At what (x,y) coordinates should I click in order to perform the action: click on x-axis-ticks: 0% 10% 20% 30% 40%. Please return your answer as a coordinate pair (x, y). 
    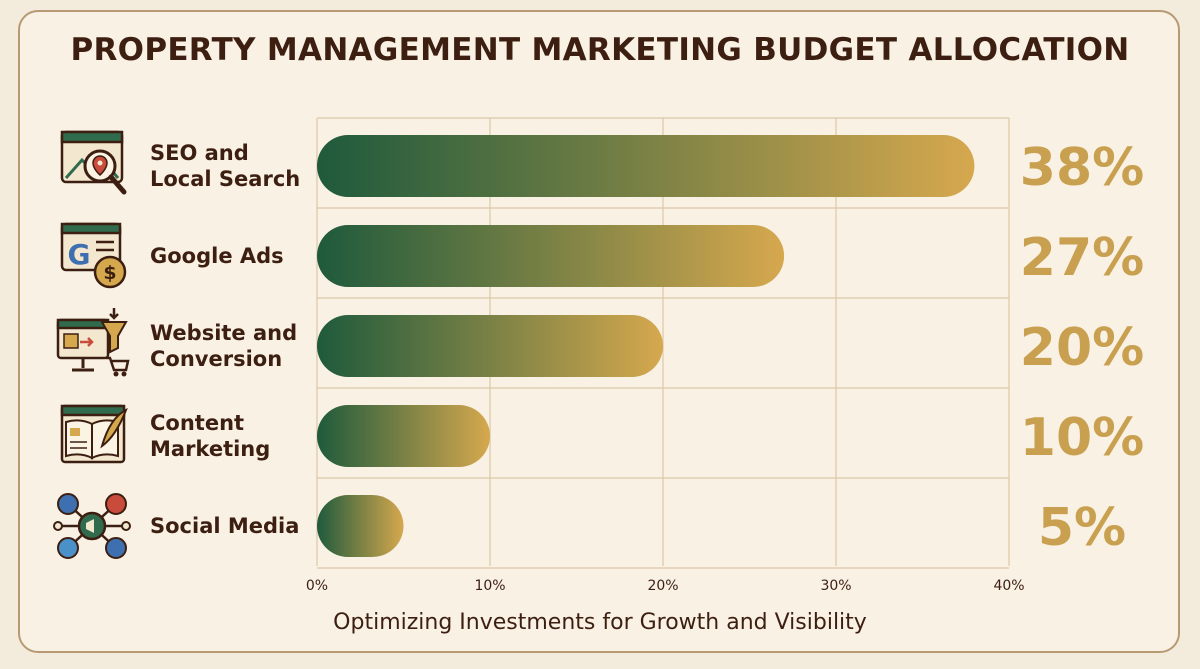
    Looking at the image, I should click on (665, 586).